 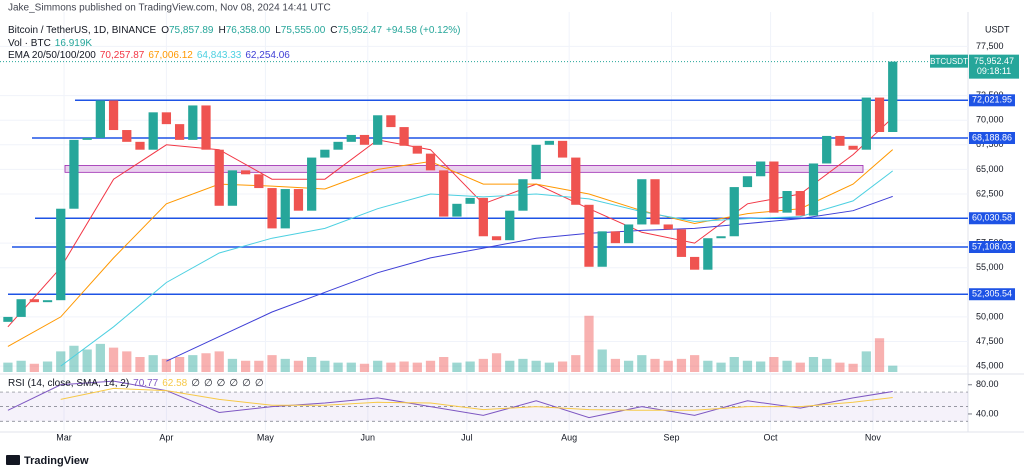 I want to click on price-tag-value: 75,952.47, so click(x=994, y=61).